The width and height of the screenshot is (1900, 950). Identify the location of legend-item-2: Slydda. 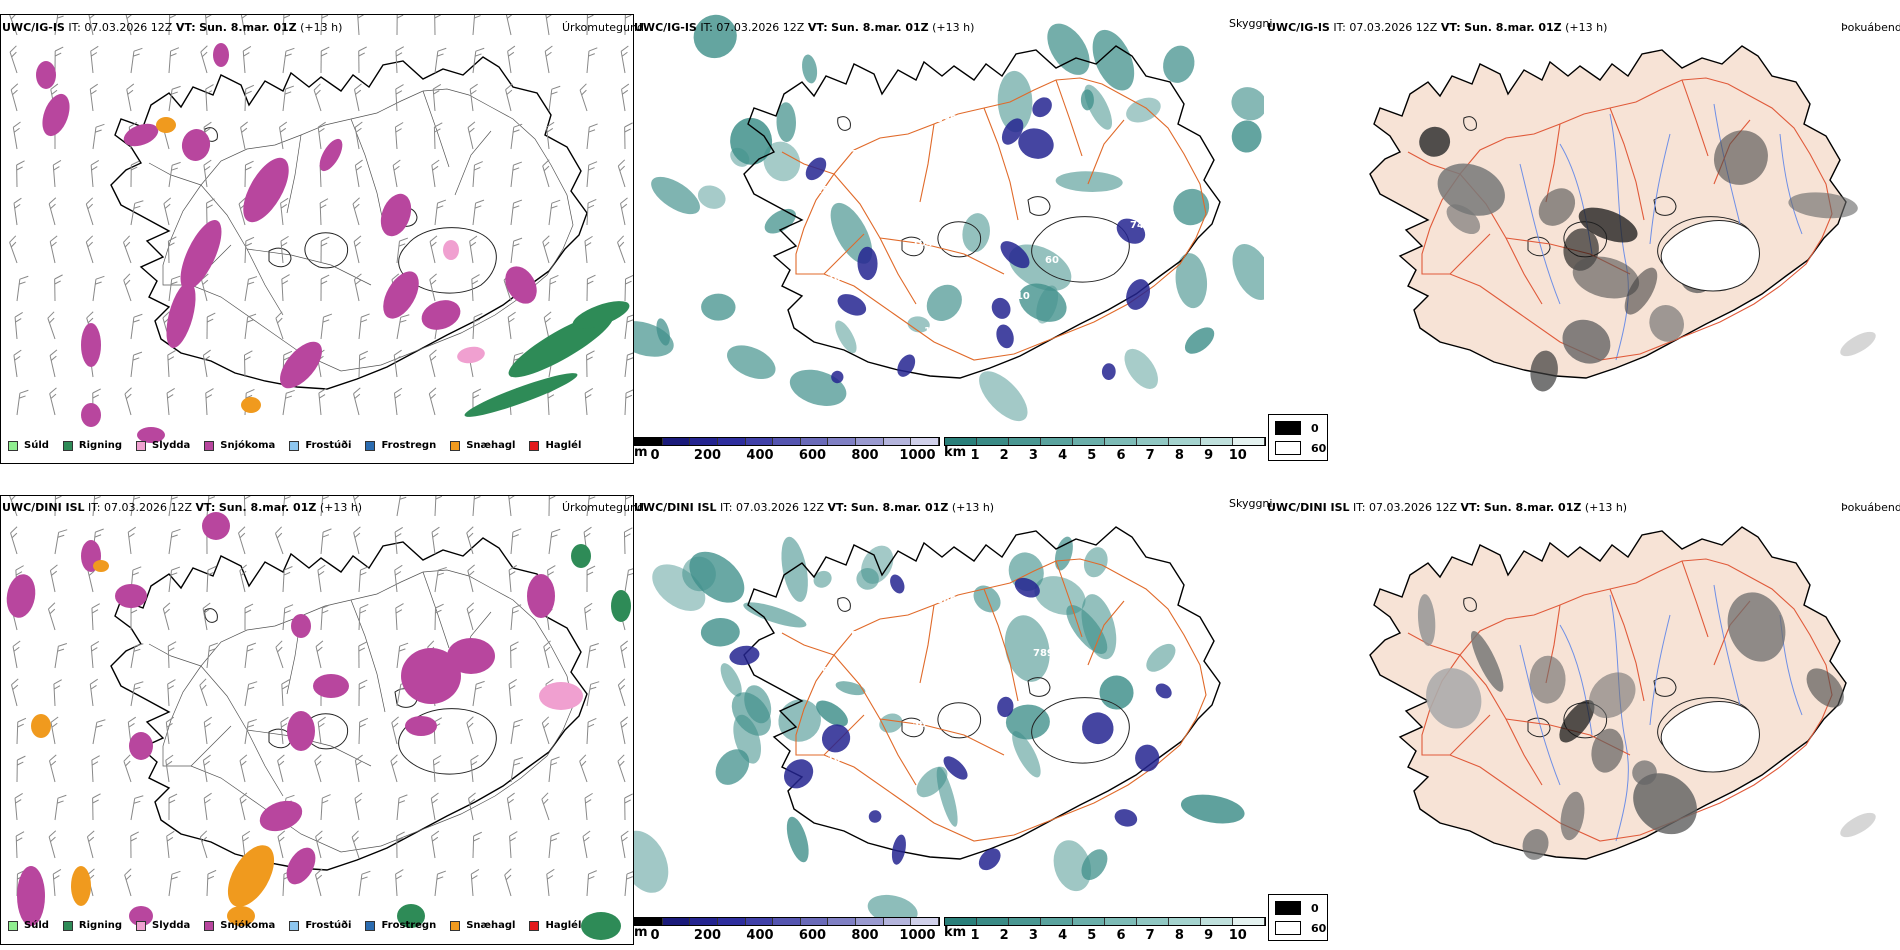
(163, 445).